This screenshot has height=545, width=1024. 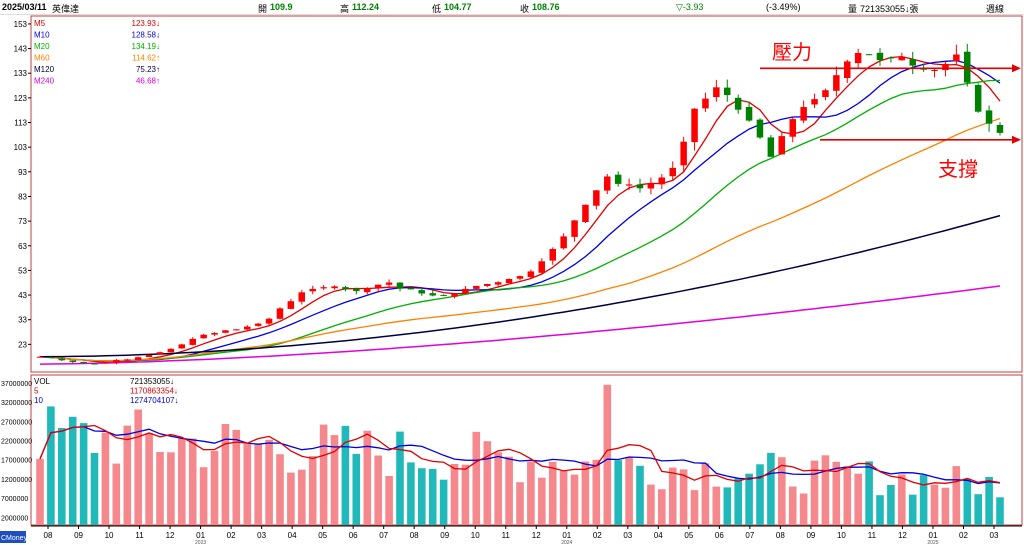 What do you see at coordinates (383, 535) in the screenshot?
I see `x-tick-label: 07` at bounding box center [383, 535].